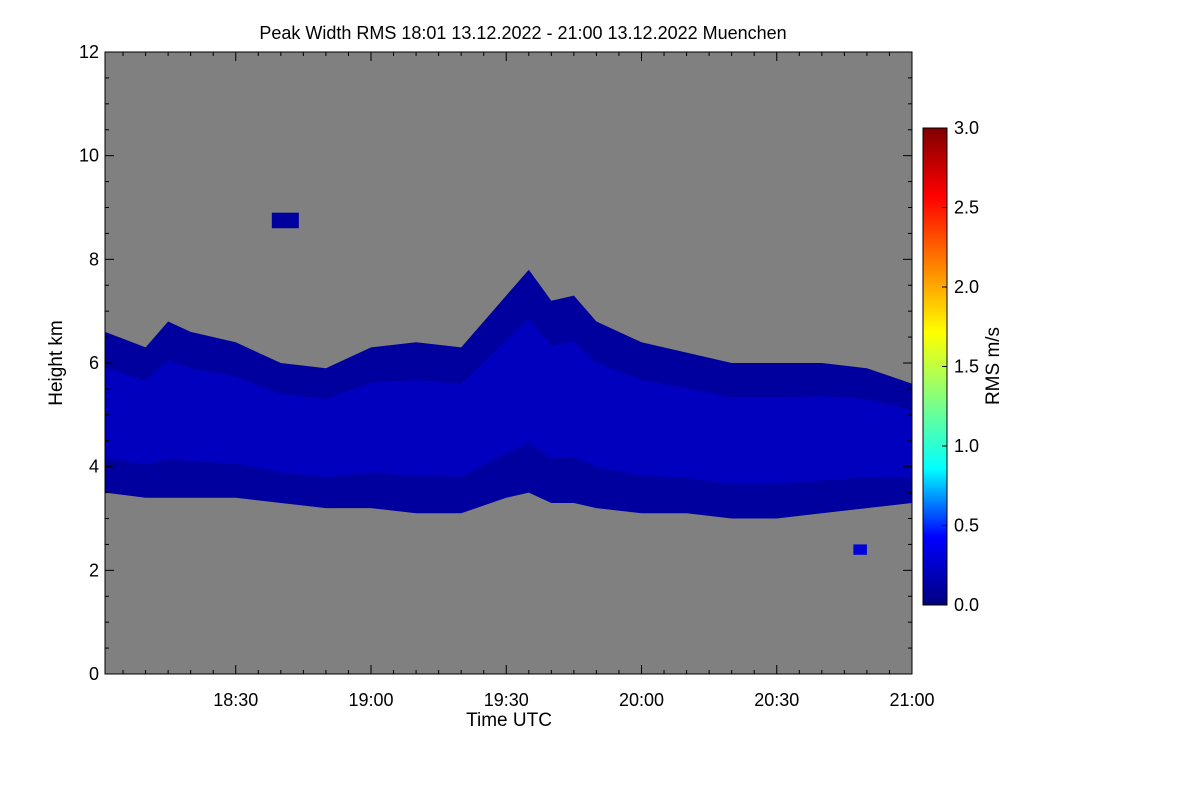  What do you see at coordinates (993, 366) in the screenshot?
I see `colorbar-title: RMS m/s` at bounding box center [993, 366].